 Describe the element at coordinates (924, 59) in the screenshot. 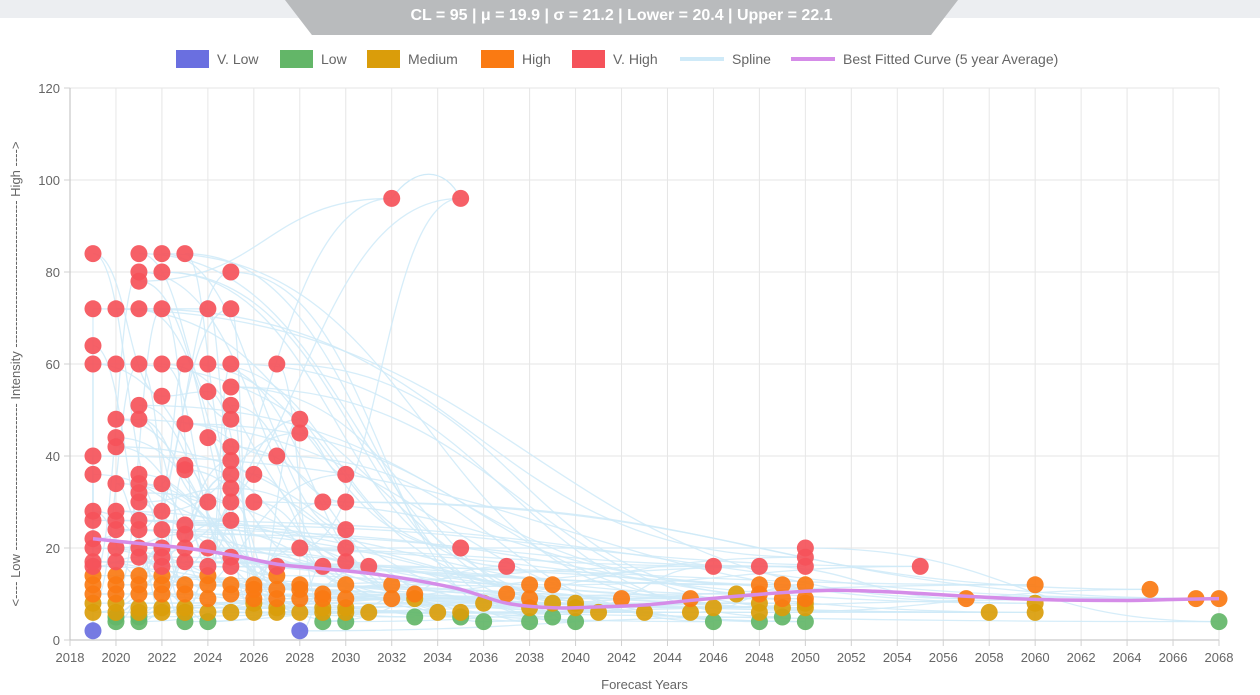

I see `legend-item-best-fitted-curve-5-year-average: Best Fitted Curve (5 year Average)` at that location.